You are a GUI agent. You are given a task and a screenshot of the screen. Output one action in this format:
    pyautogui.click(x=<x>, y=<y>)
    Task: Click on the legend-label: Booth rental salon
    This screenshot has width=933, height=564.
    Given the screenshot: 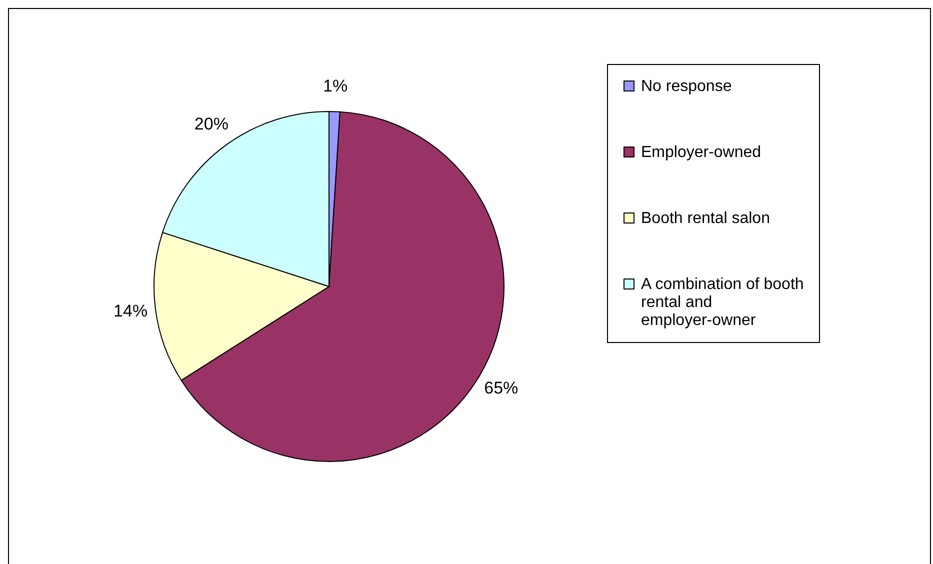 What is the action you would take?
    pyautogui.click(x=705, y=218)
    